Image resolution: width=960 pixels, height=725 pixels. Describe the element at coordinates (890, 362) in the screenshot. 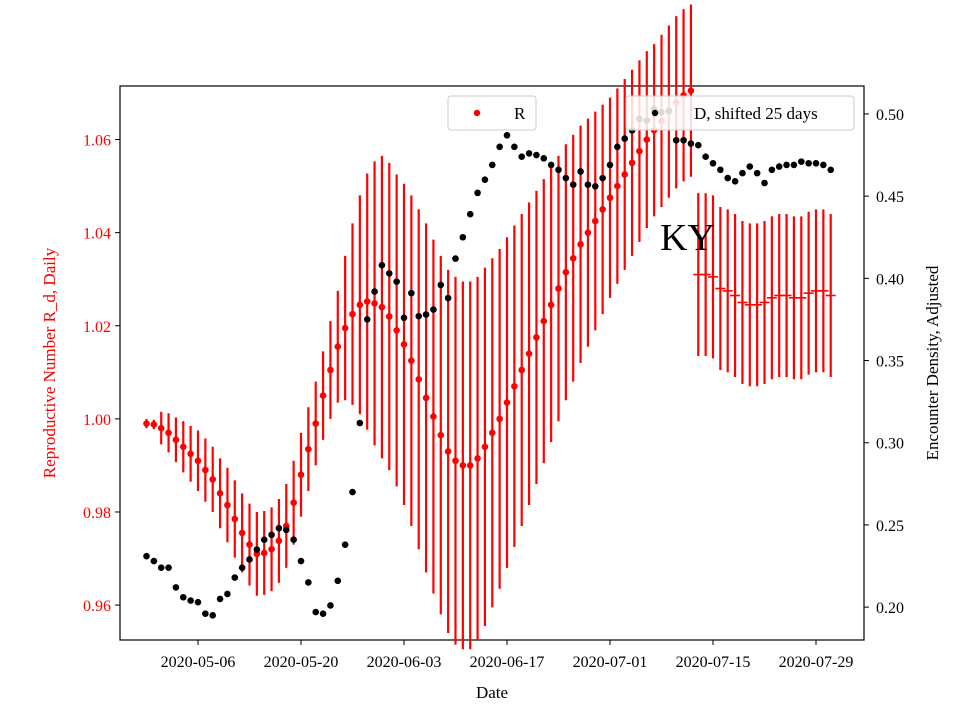

I see `y-right-tick-label: 0.35` at that location.